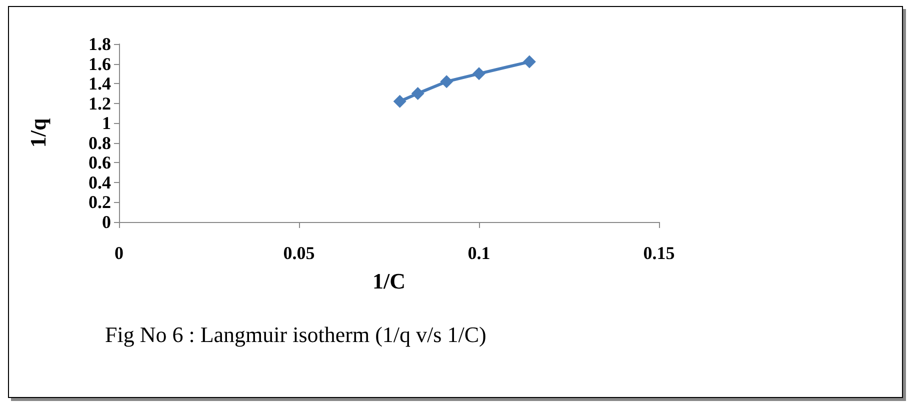 The height and width of the screenshot is (403, 907). I want to click on text: Fig No 6 : Langmuir isotherm (1/q v/s 1/C), so click(295, 335).